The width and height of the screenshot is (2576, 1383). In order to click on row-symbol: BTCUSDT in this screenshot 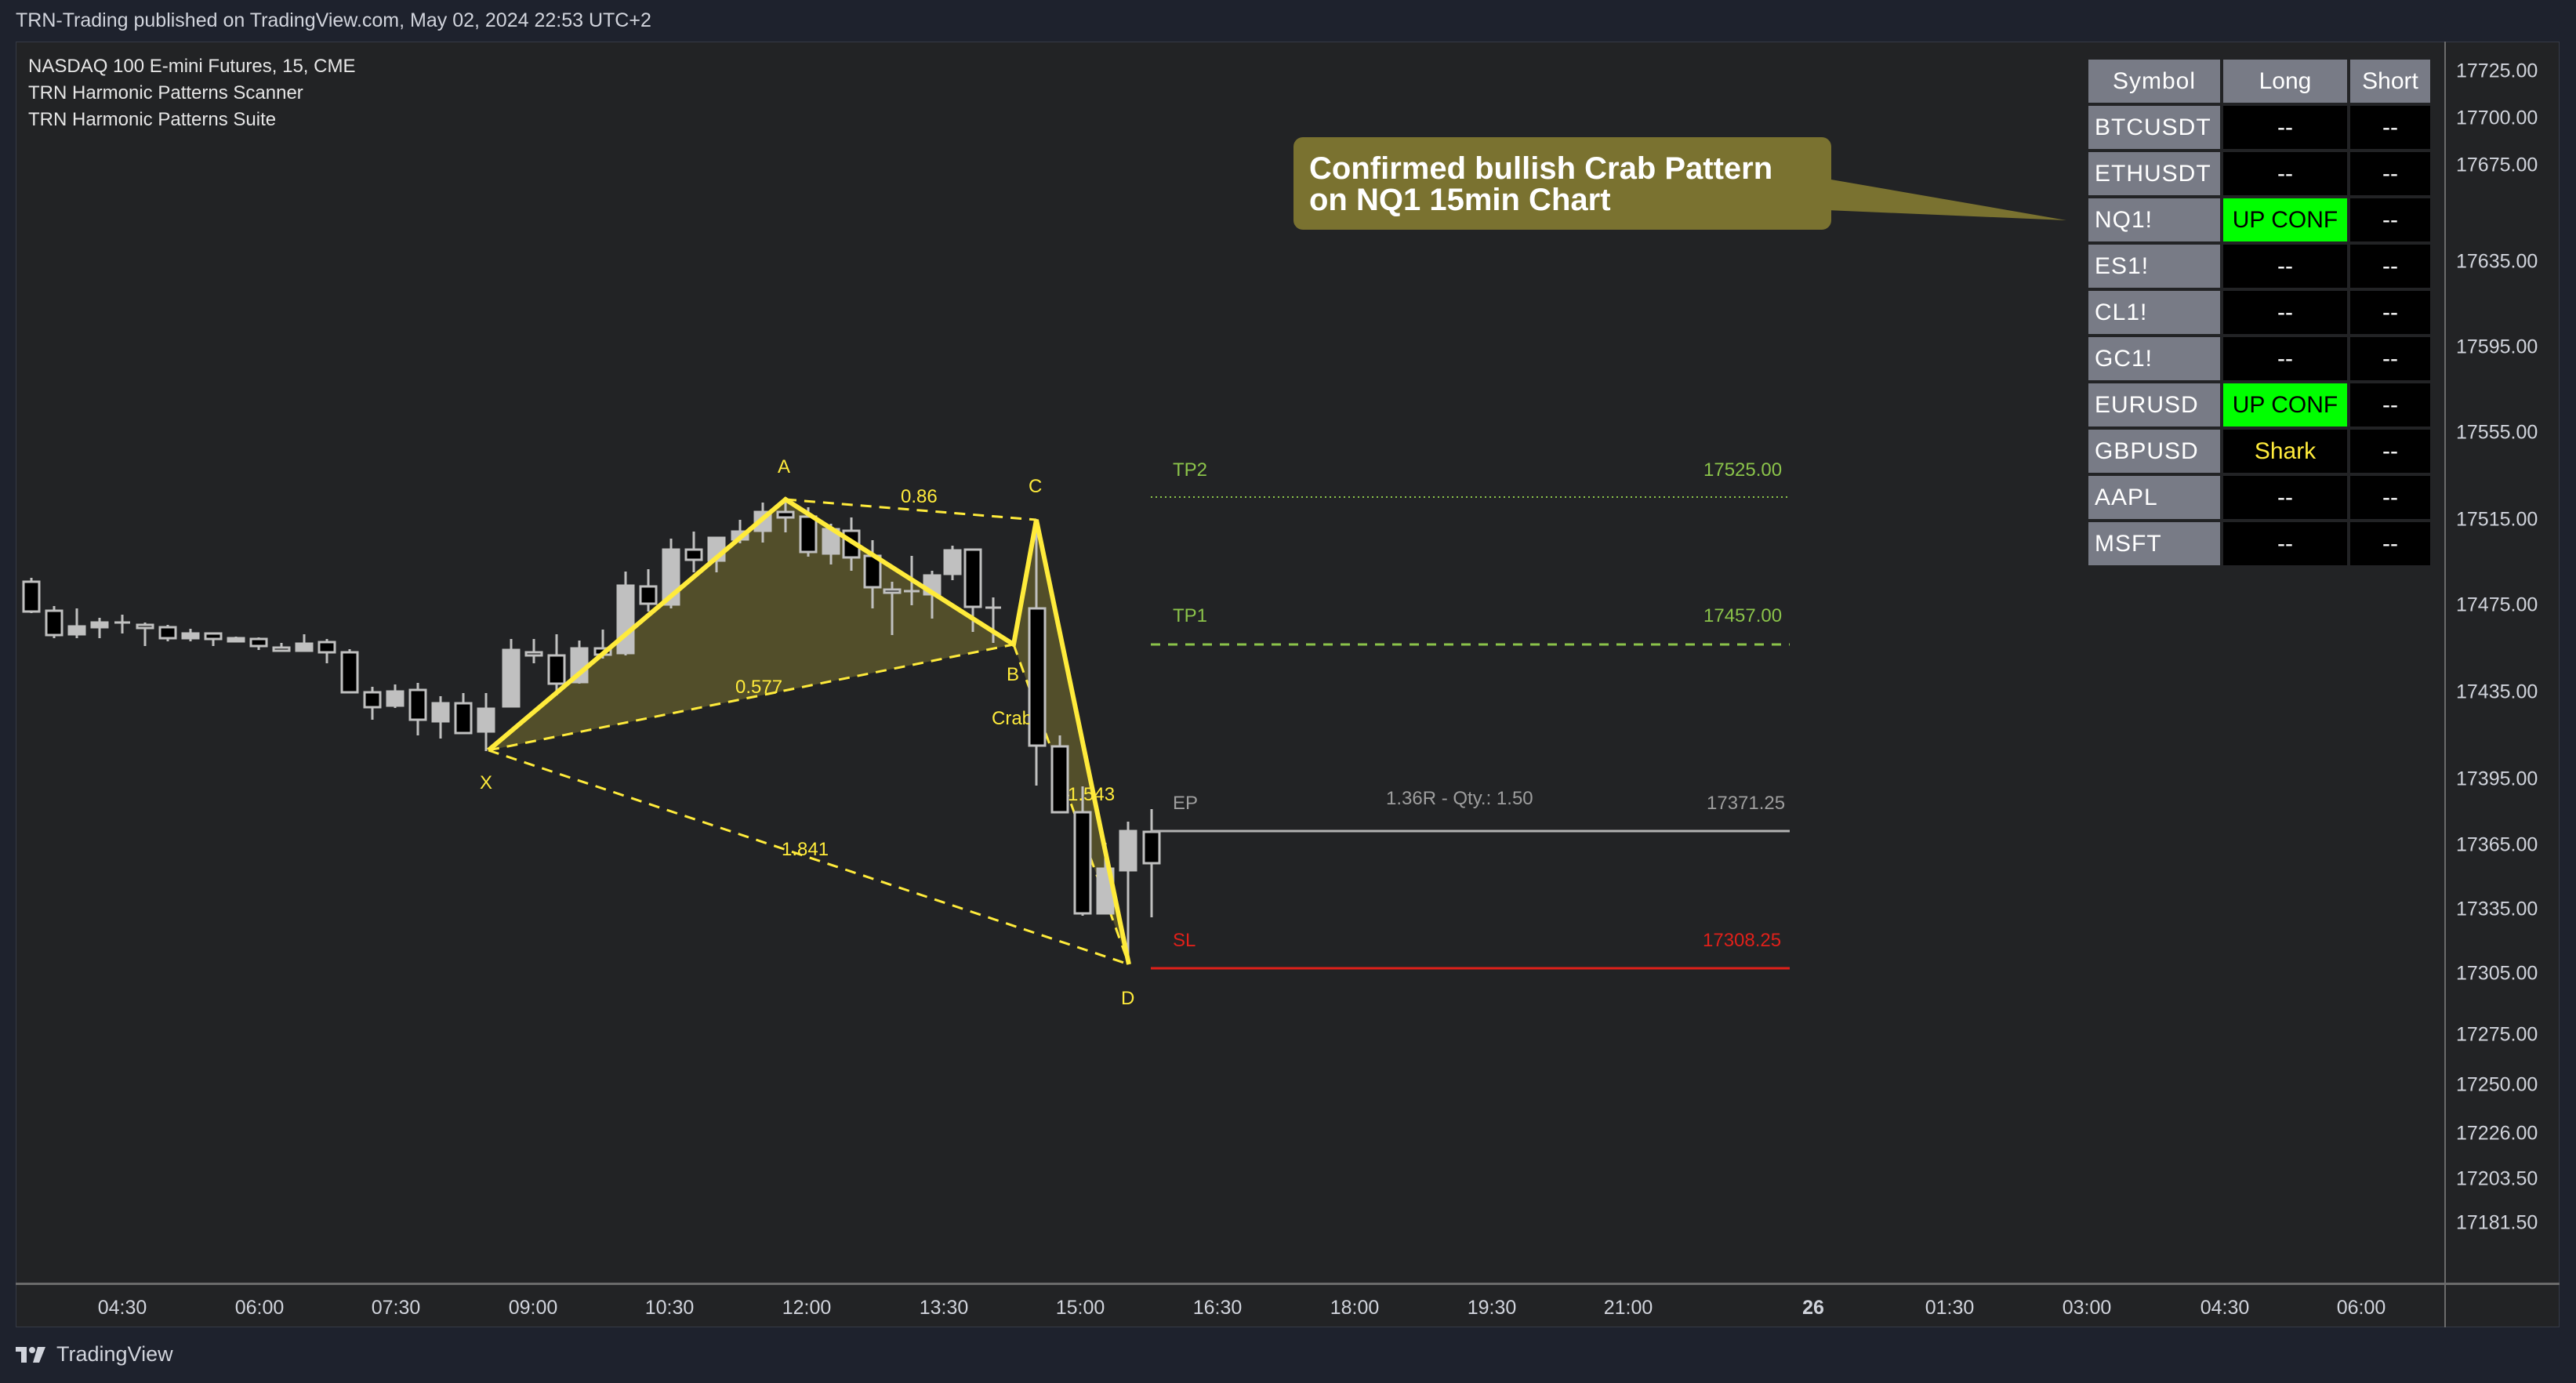, I will do `click(2154, 127)`.